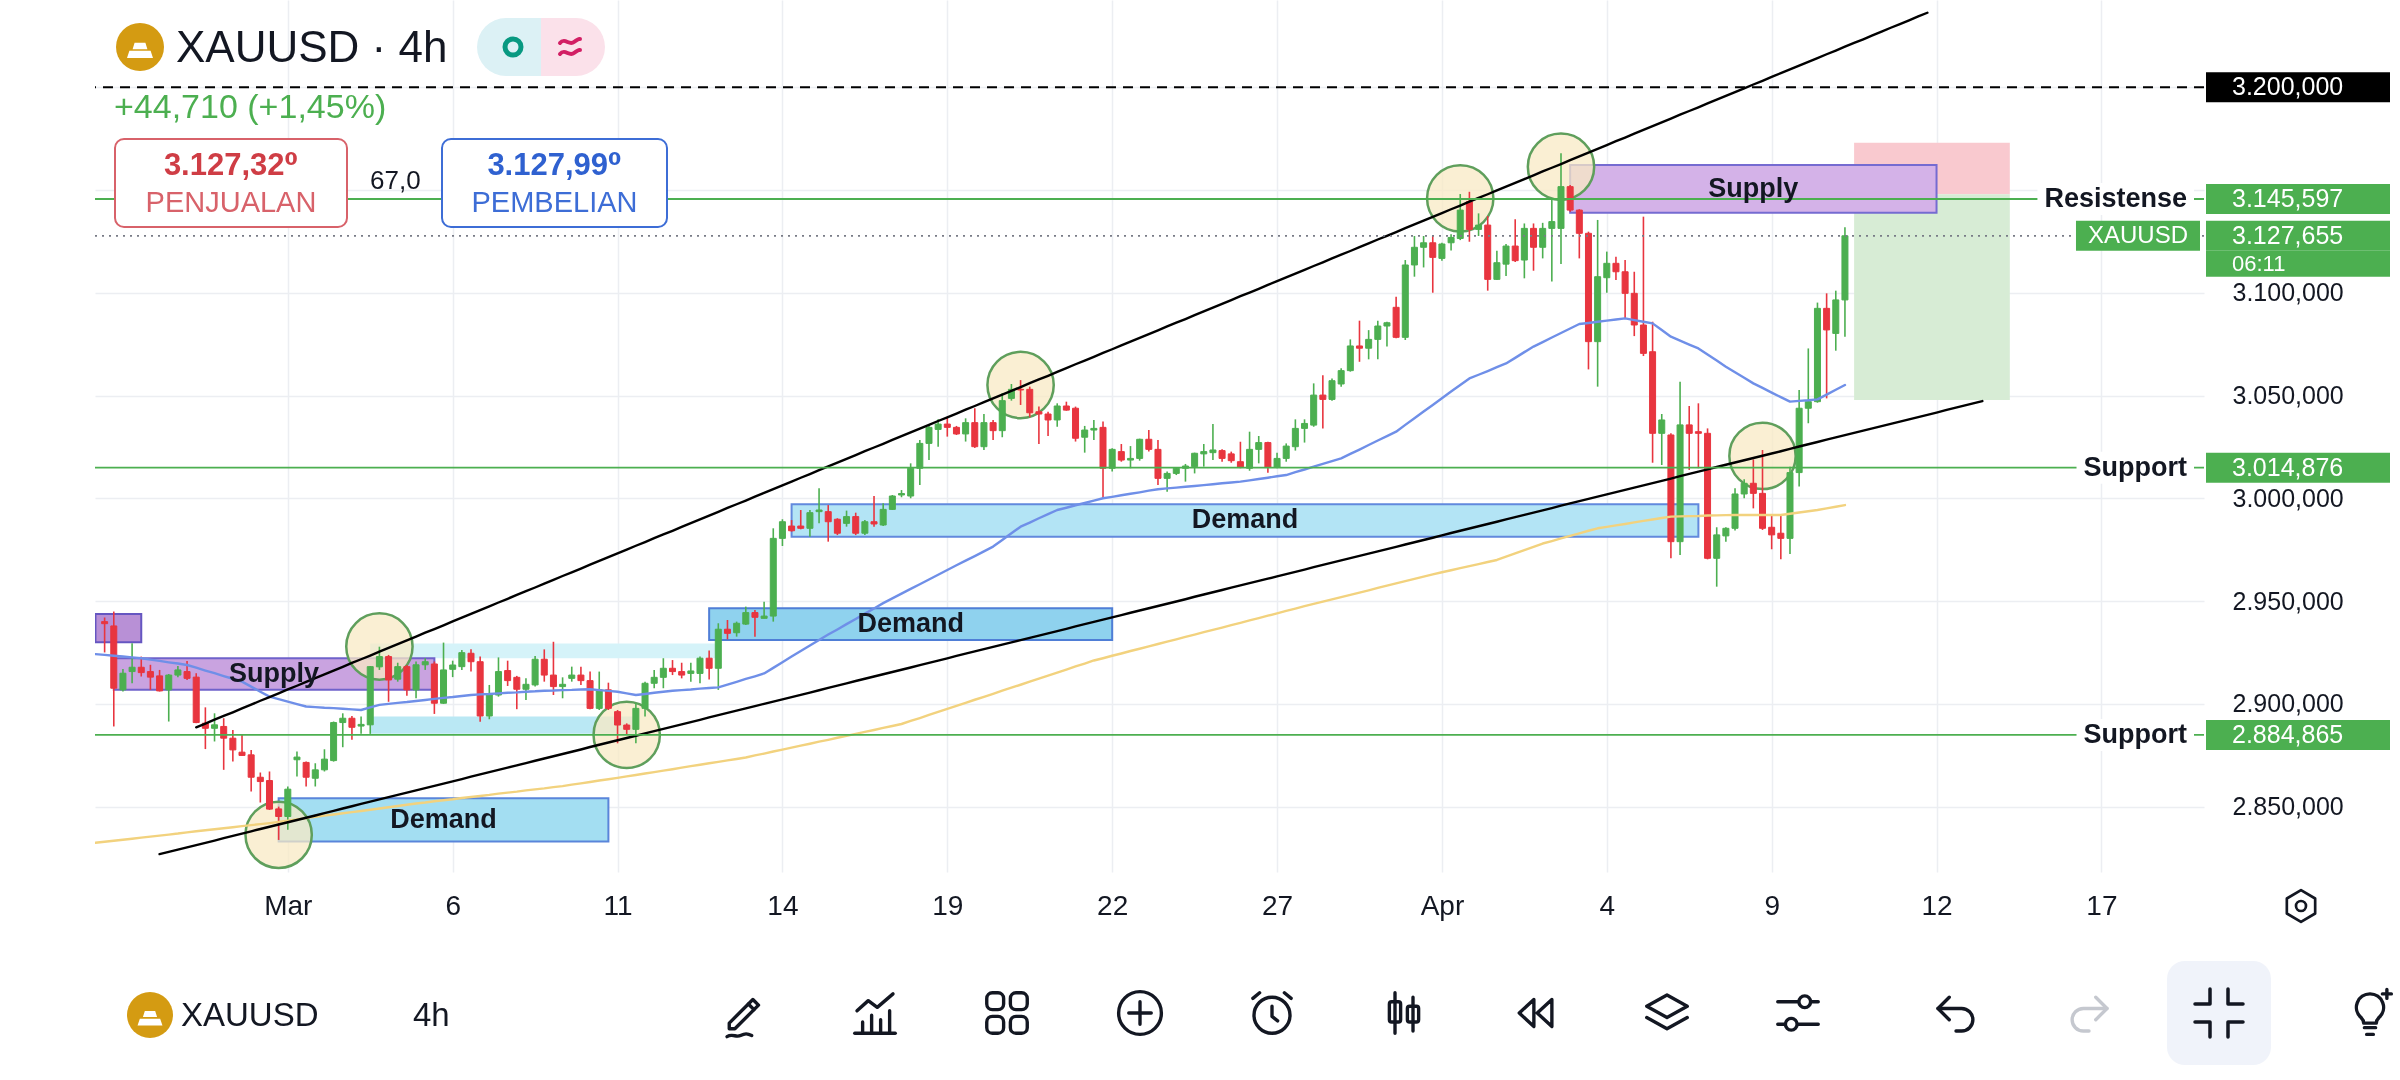 Image resolution: width=2400 pixels, height=1080 pixels. I want to click on x-tick-label: 12, so click(1937, 905).